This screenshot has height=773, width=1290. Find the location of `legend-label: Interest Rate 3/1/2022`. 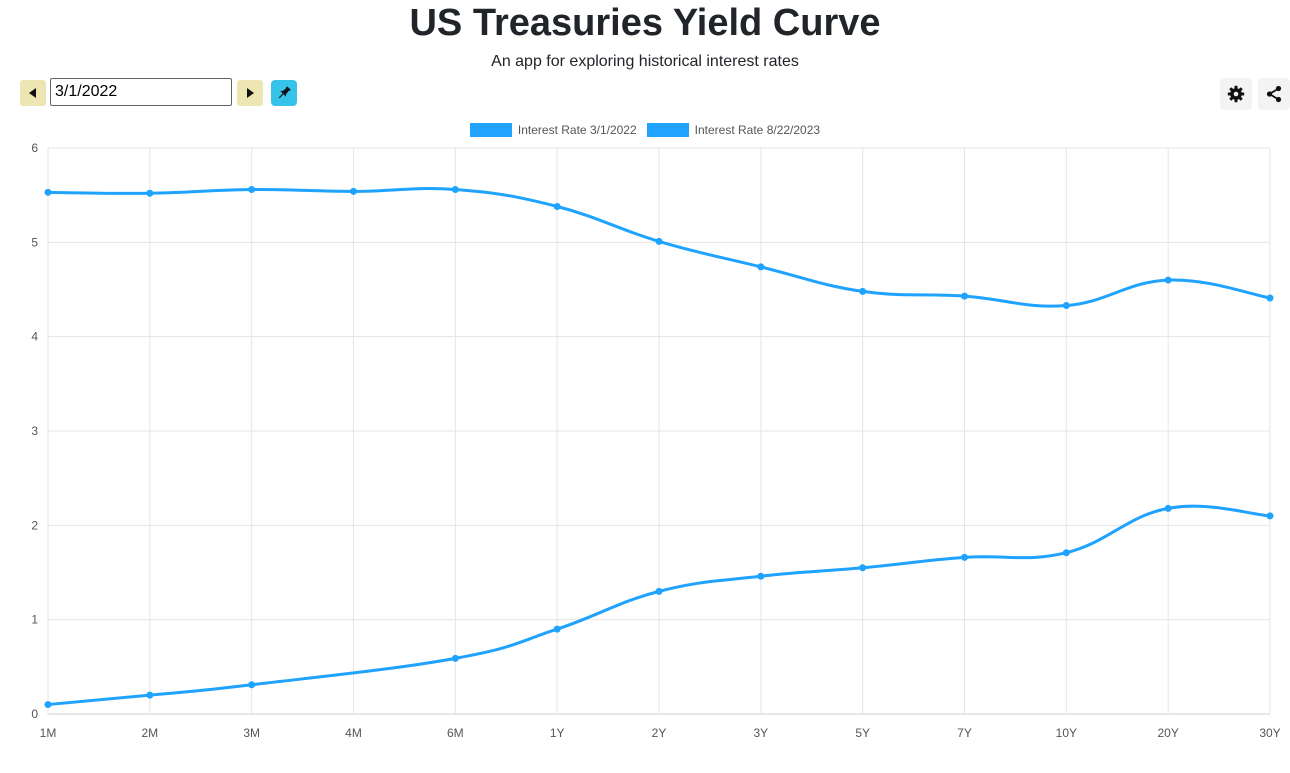

legend-label: Interest Rate 3/1/2022 is located at coordinates (577, 130).